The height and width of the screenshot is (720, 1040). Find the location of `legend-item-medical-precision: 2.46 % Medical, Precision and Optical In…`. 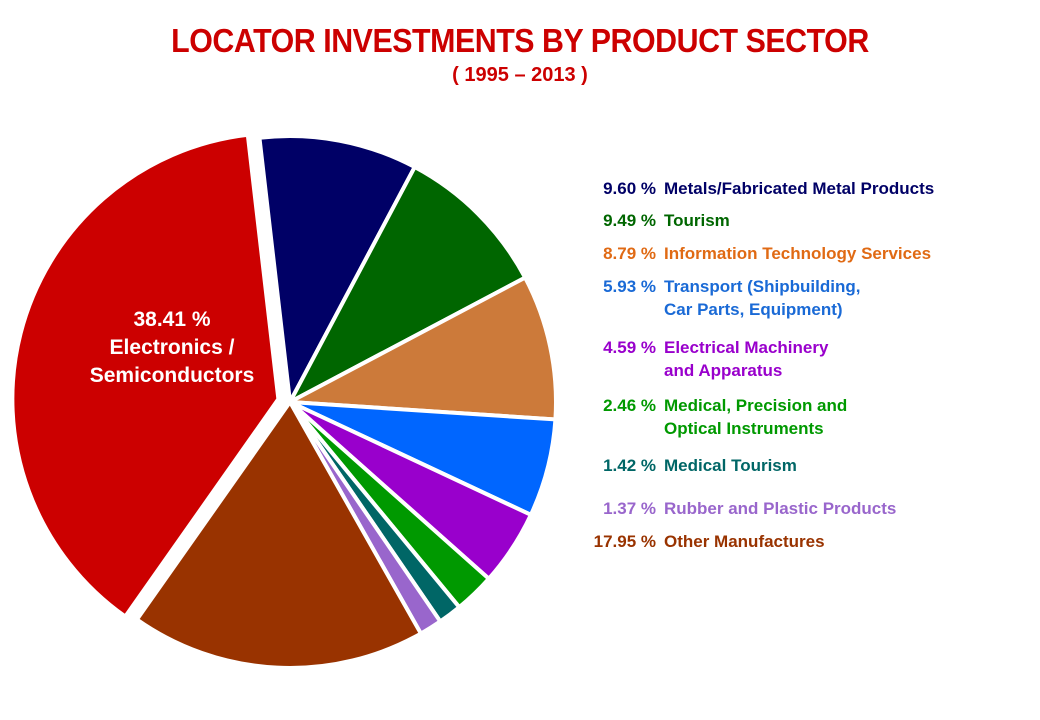

legend-item-medical-precision: 2.46 % Medical, Precision and Optical In… is located at coordinates (780, 419).